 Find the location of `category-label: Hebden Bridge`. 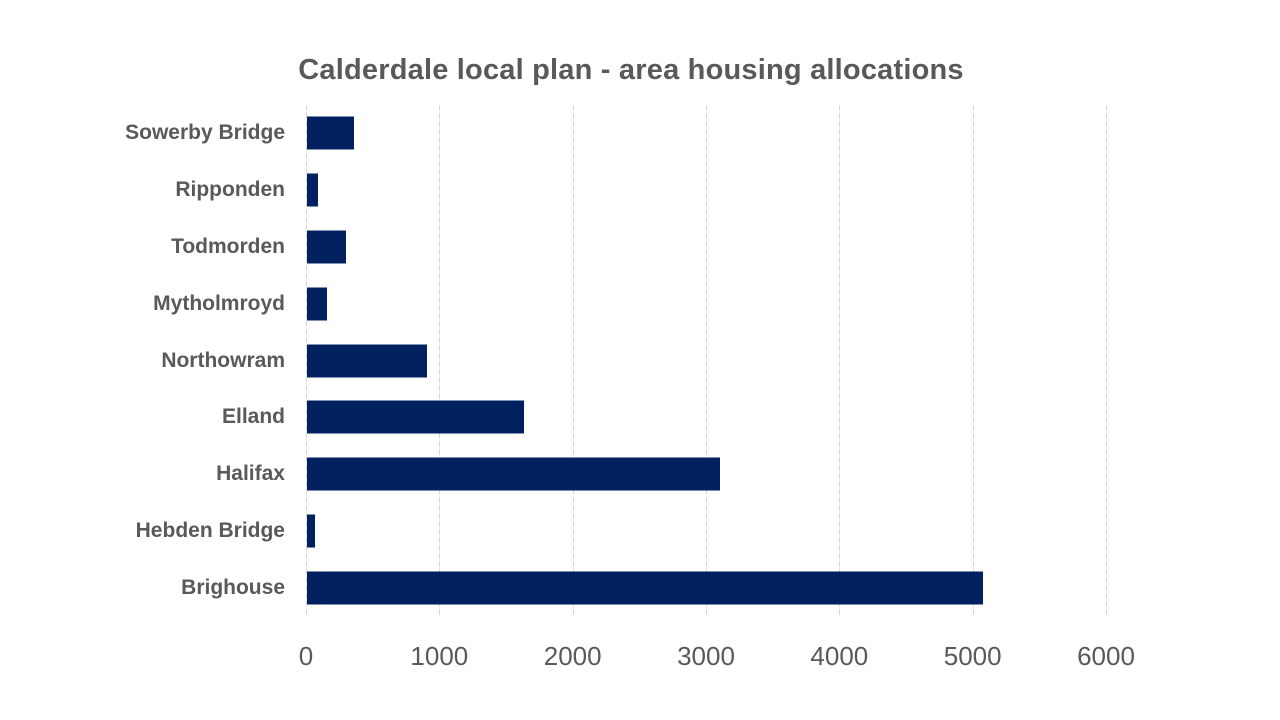

category-label: Hebden Bridge is located at coordinates (210, 530).